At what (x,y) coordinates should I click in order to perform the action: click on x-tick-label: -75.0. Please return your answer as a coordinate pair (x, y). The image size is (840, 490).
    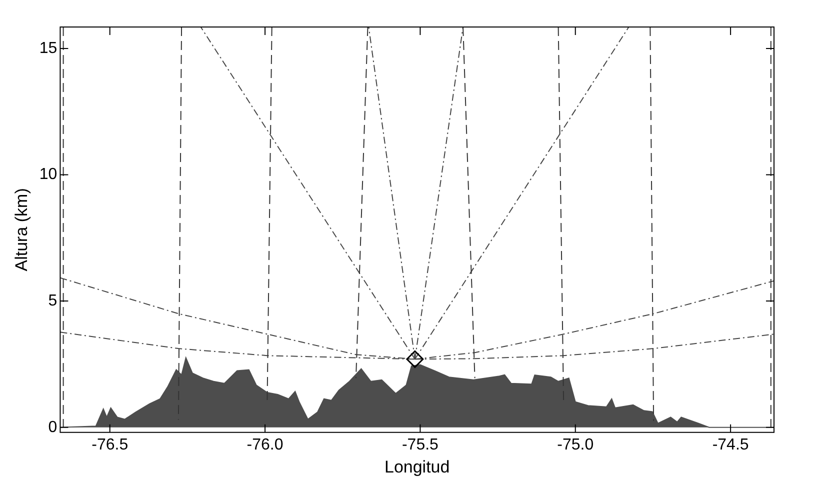
    Looking at the image, I should click on (575, 445).